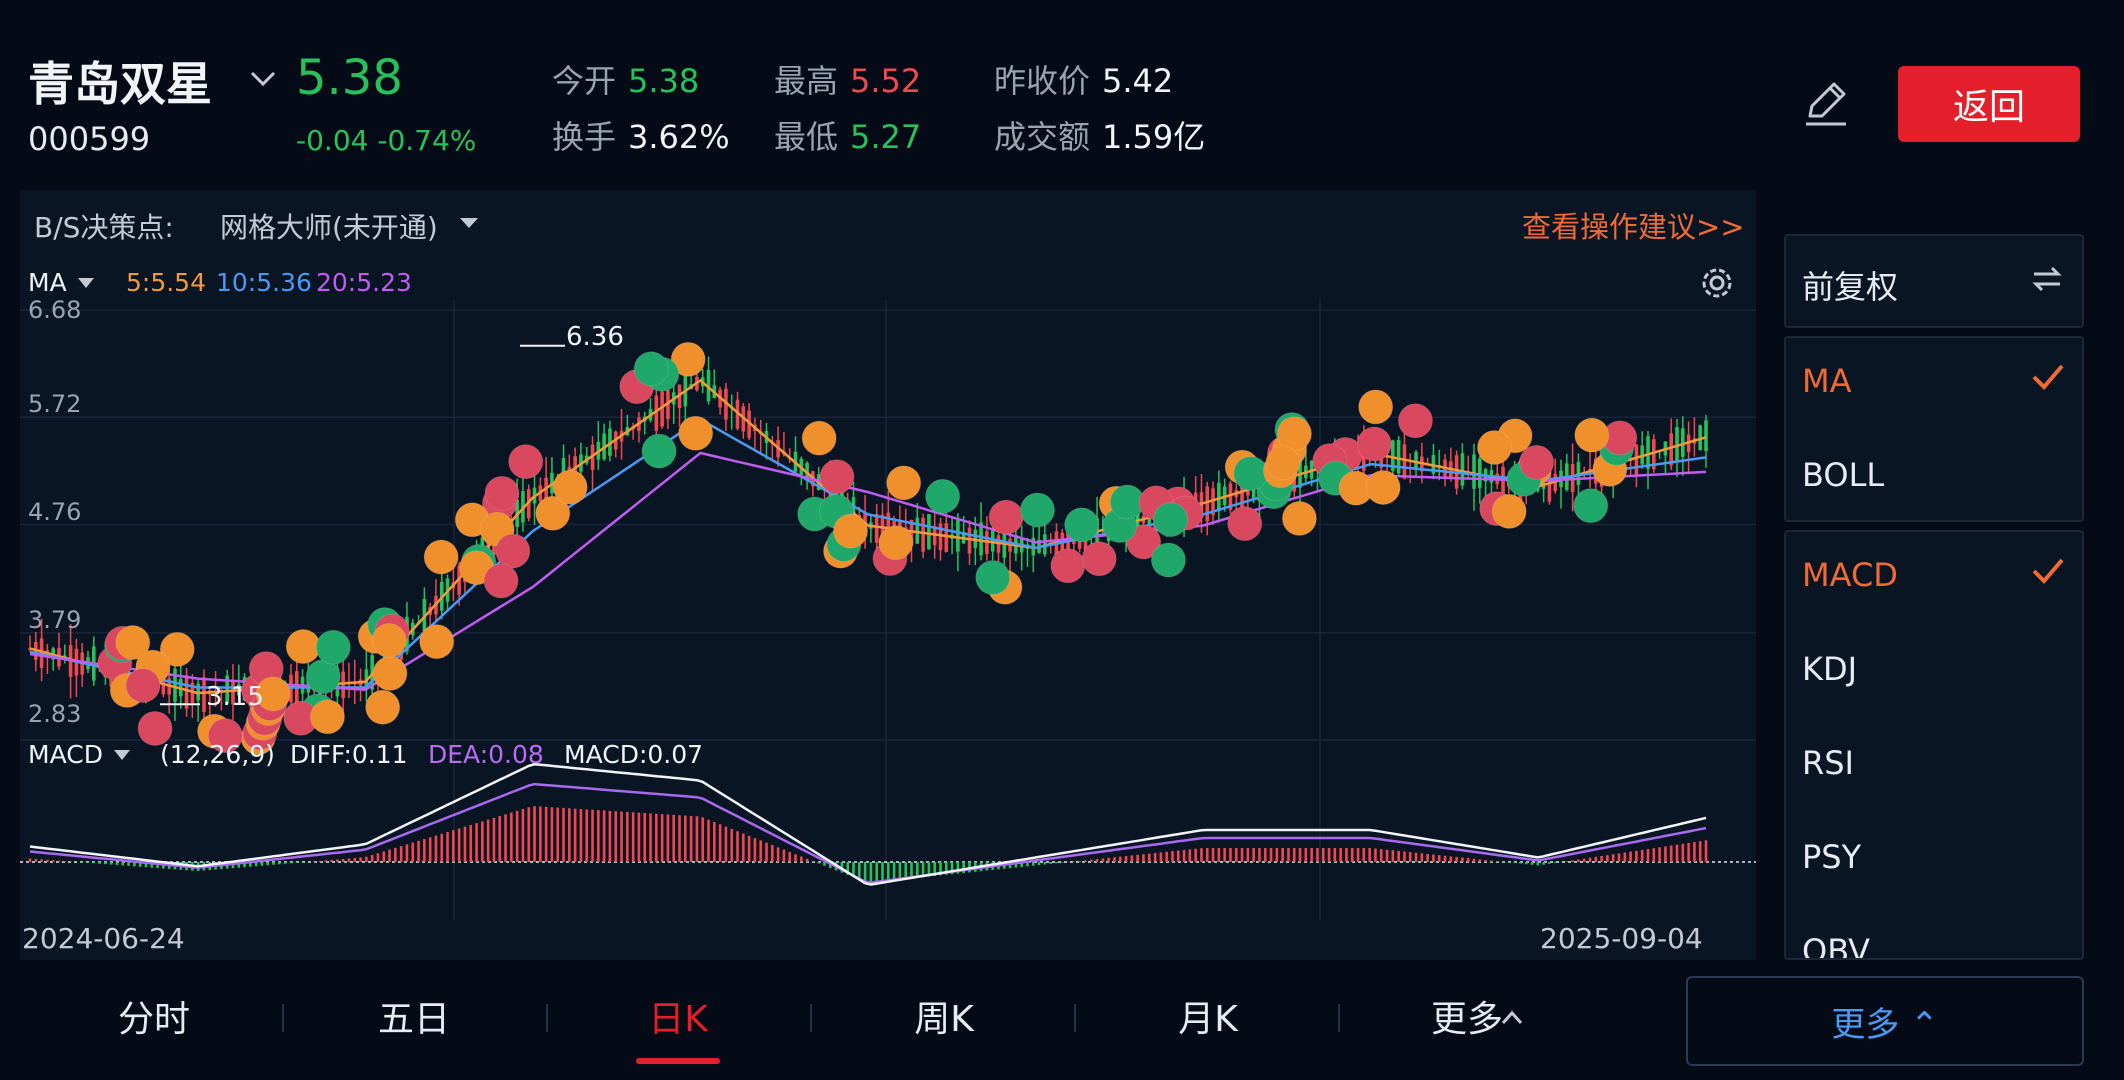 Image resolution: width=2124 pixels, height=1080 pixels. I want to click on repeat-icon, so click(2047, 279).